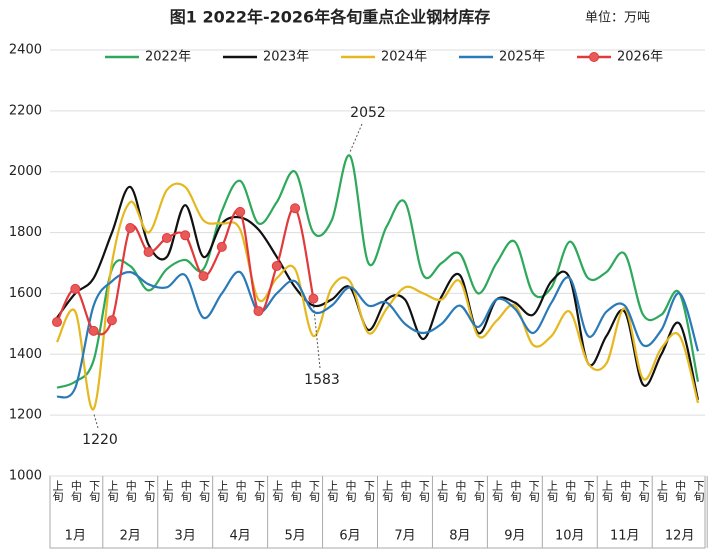 The width and height of the screenshot is (719, 559). Describe the element at coordinates (25, 110) in the screenshot. I see `y-tick-label: 2200` at that location.